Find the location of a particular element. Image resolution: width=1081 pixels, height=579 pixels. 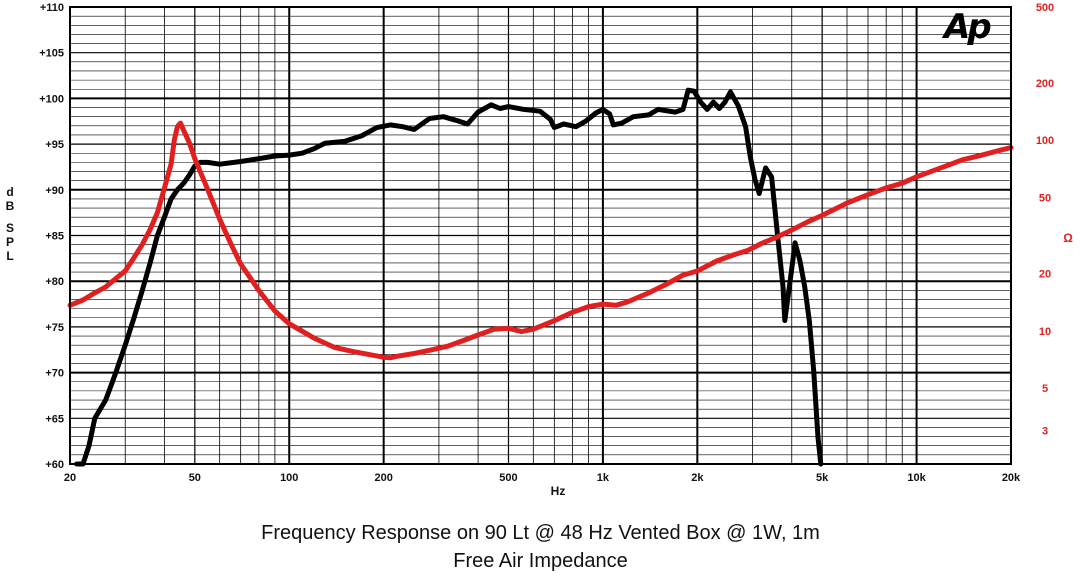

x-tick-label: 2k is located at coordinates (697, 478).